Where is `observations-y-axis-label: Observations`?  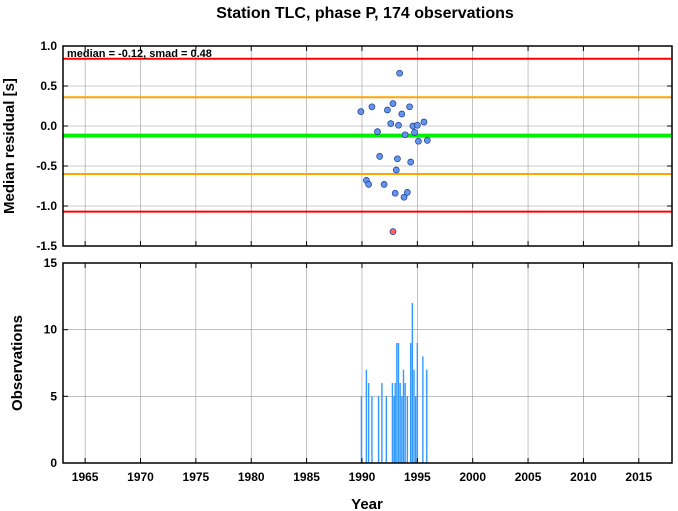 observations-y-axis-label: Observations is located at coordinates (17, 363).